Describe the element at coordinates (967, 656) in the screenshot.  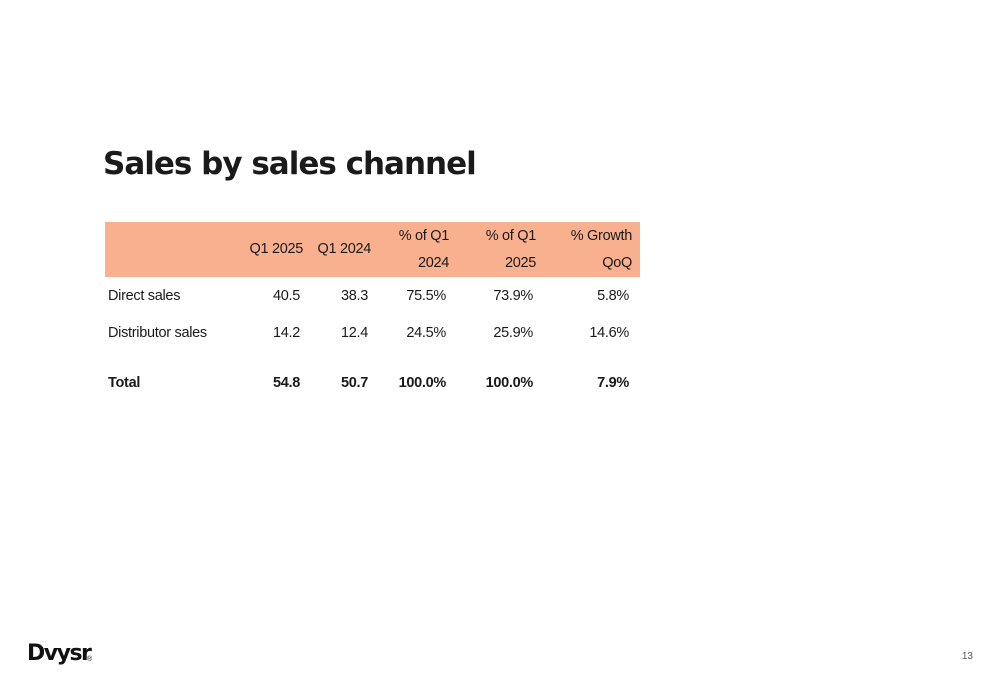
I see `page-number: 13` at that location.